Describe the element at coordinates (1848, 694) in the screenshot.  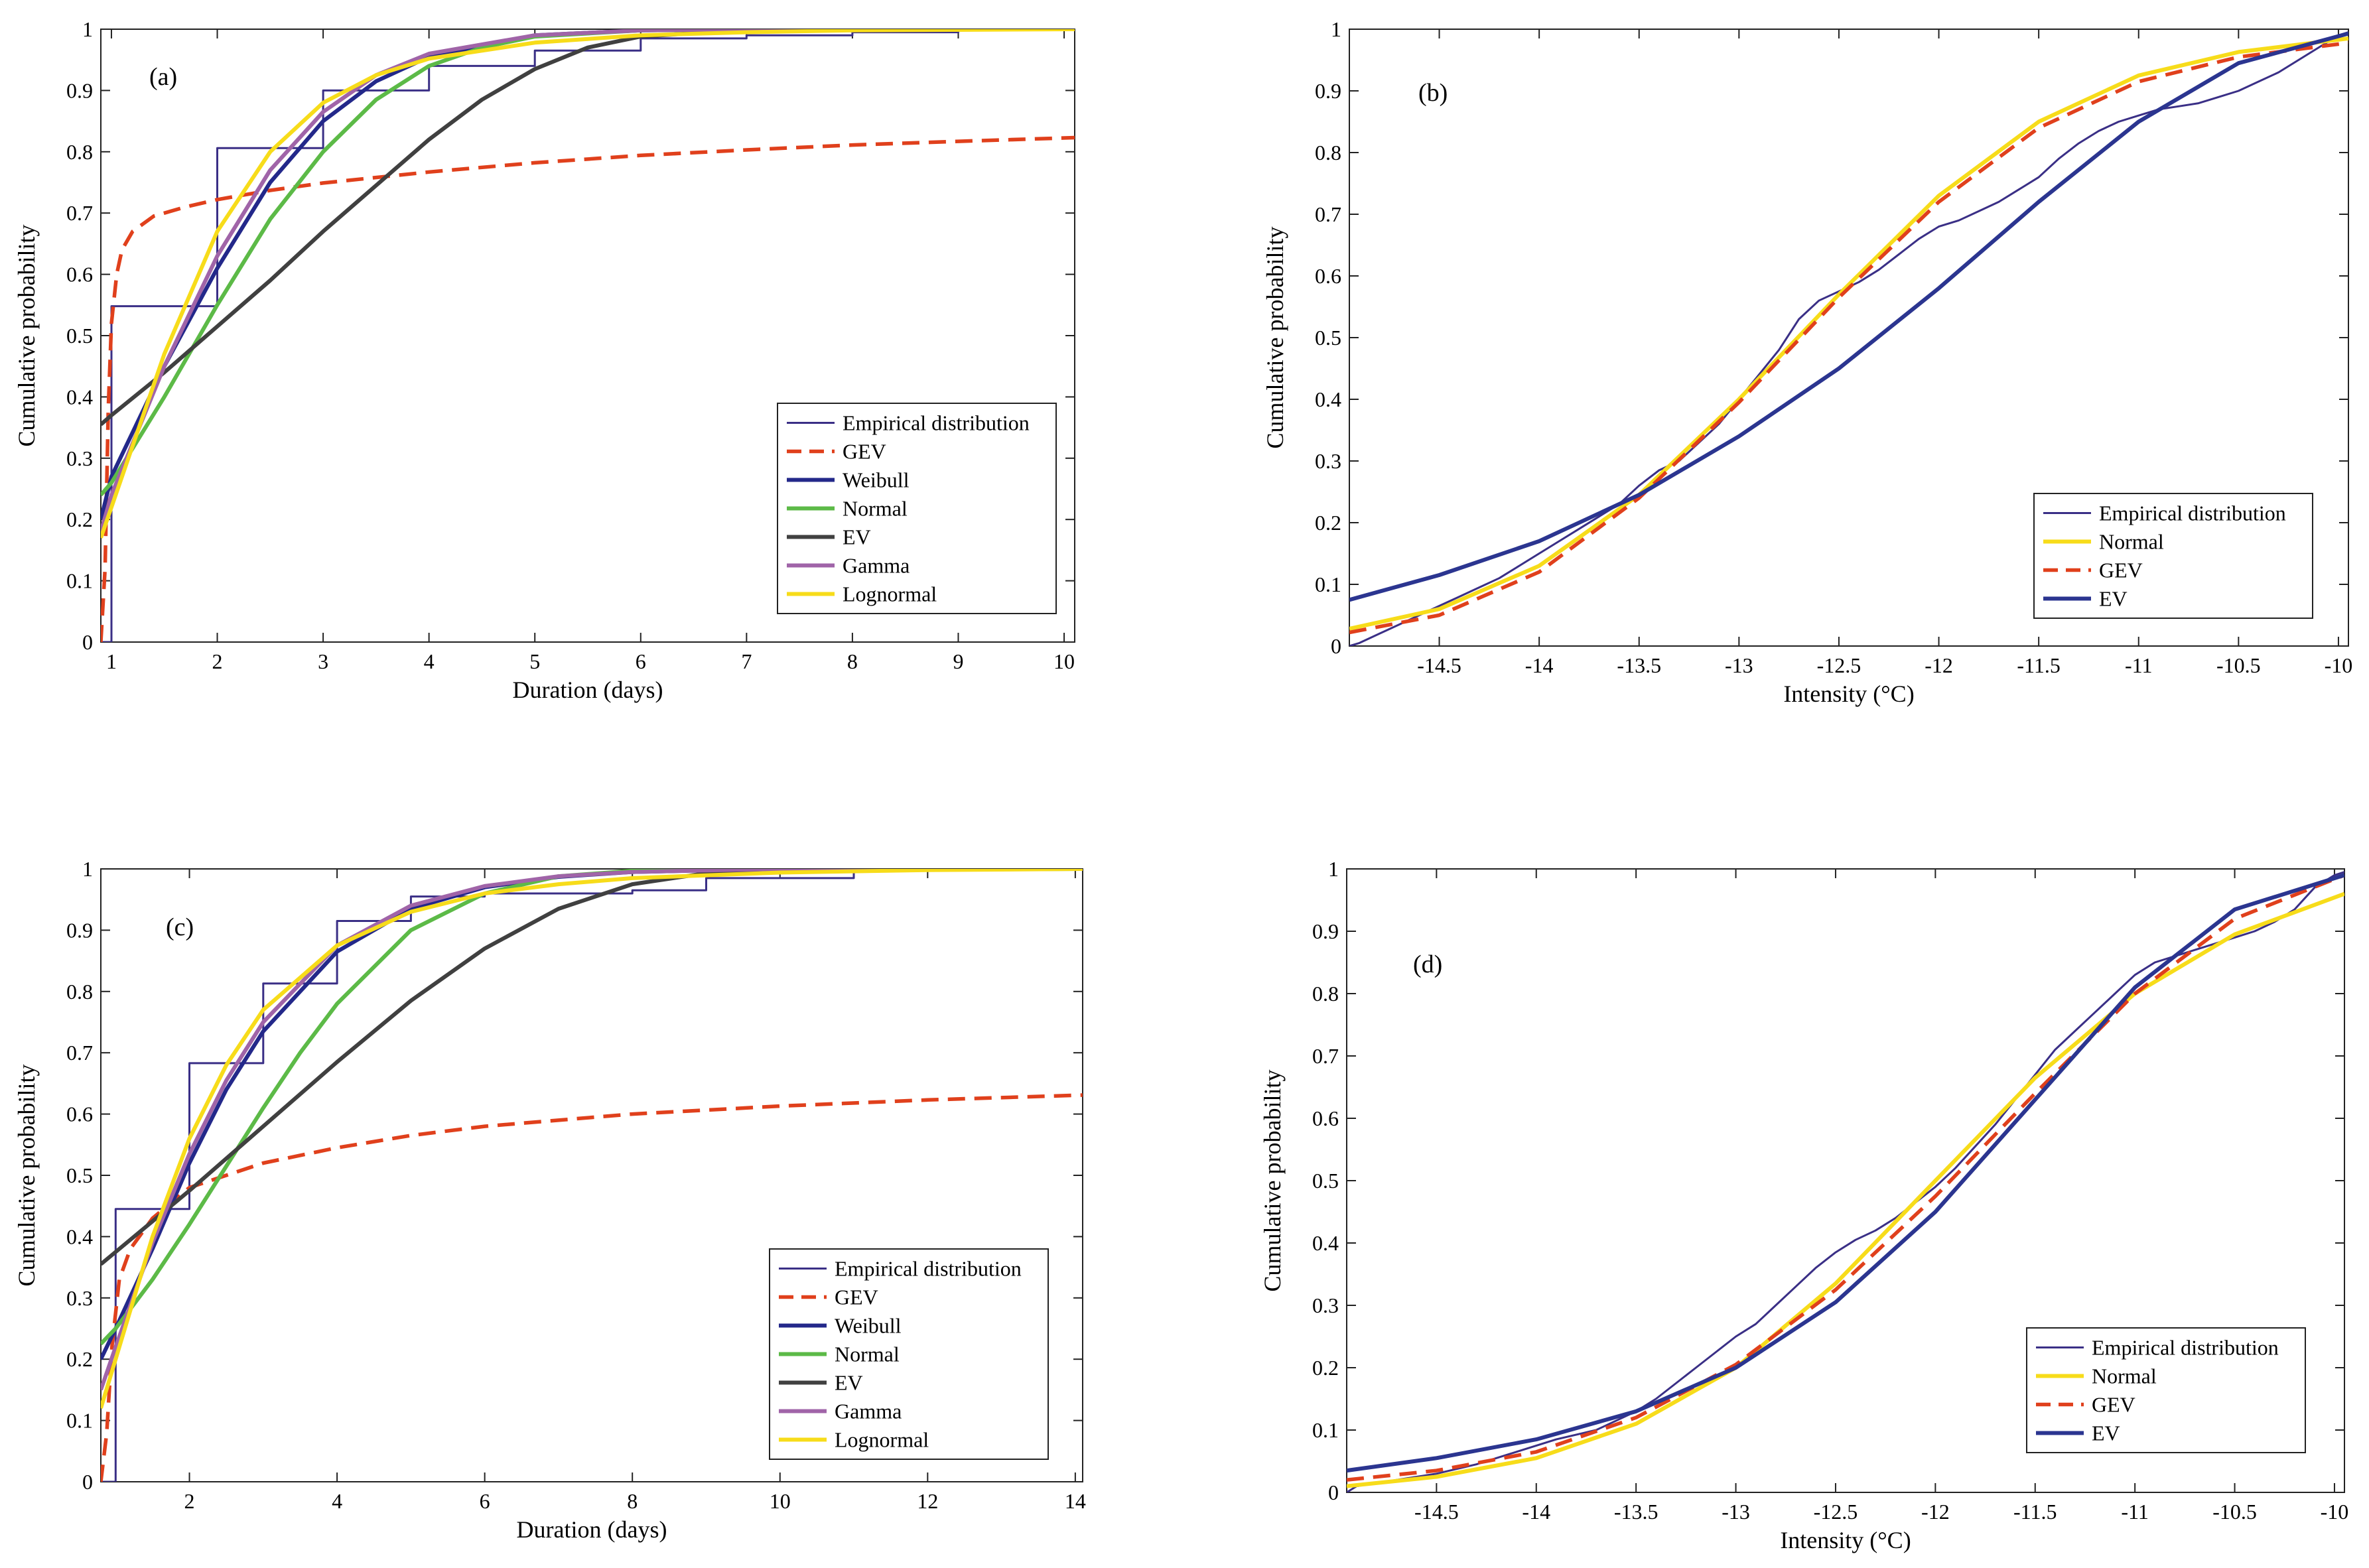
I see `x-axis-label: Intensity (°C)` at that location.